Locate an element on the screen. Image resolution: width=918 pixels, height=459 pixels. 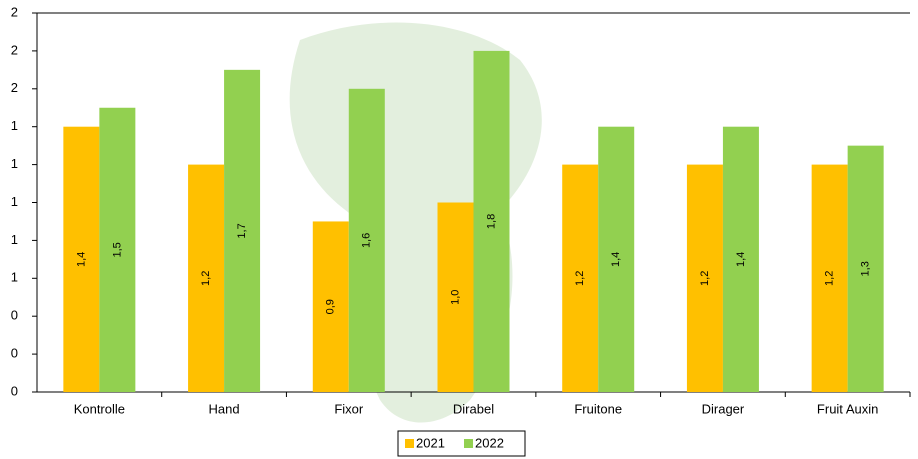
x-tick-label: Dirager is located at coordinates (723, 408).